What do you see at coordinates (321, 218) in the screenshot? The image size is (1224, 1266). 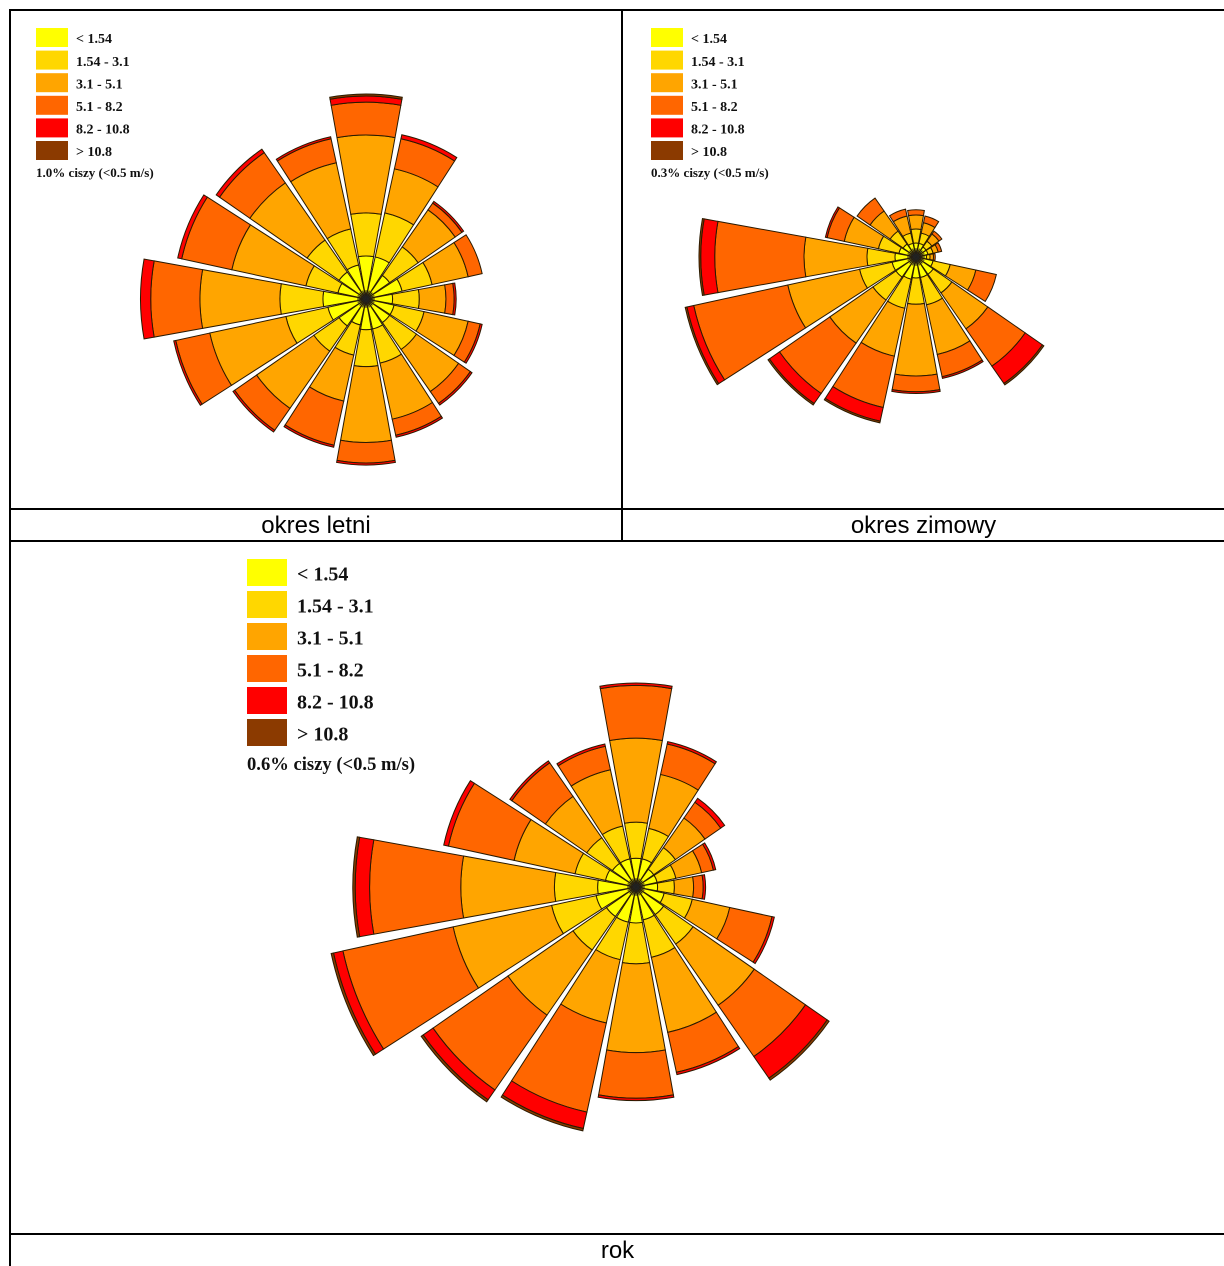 I see `petal-337.5` at bounding box center [321, 218].